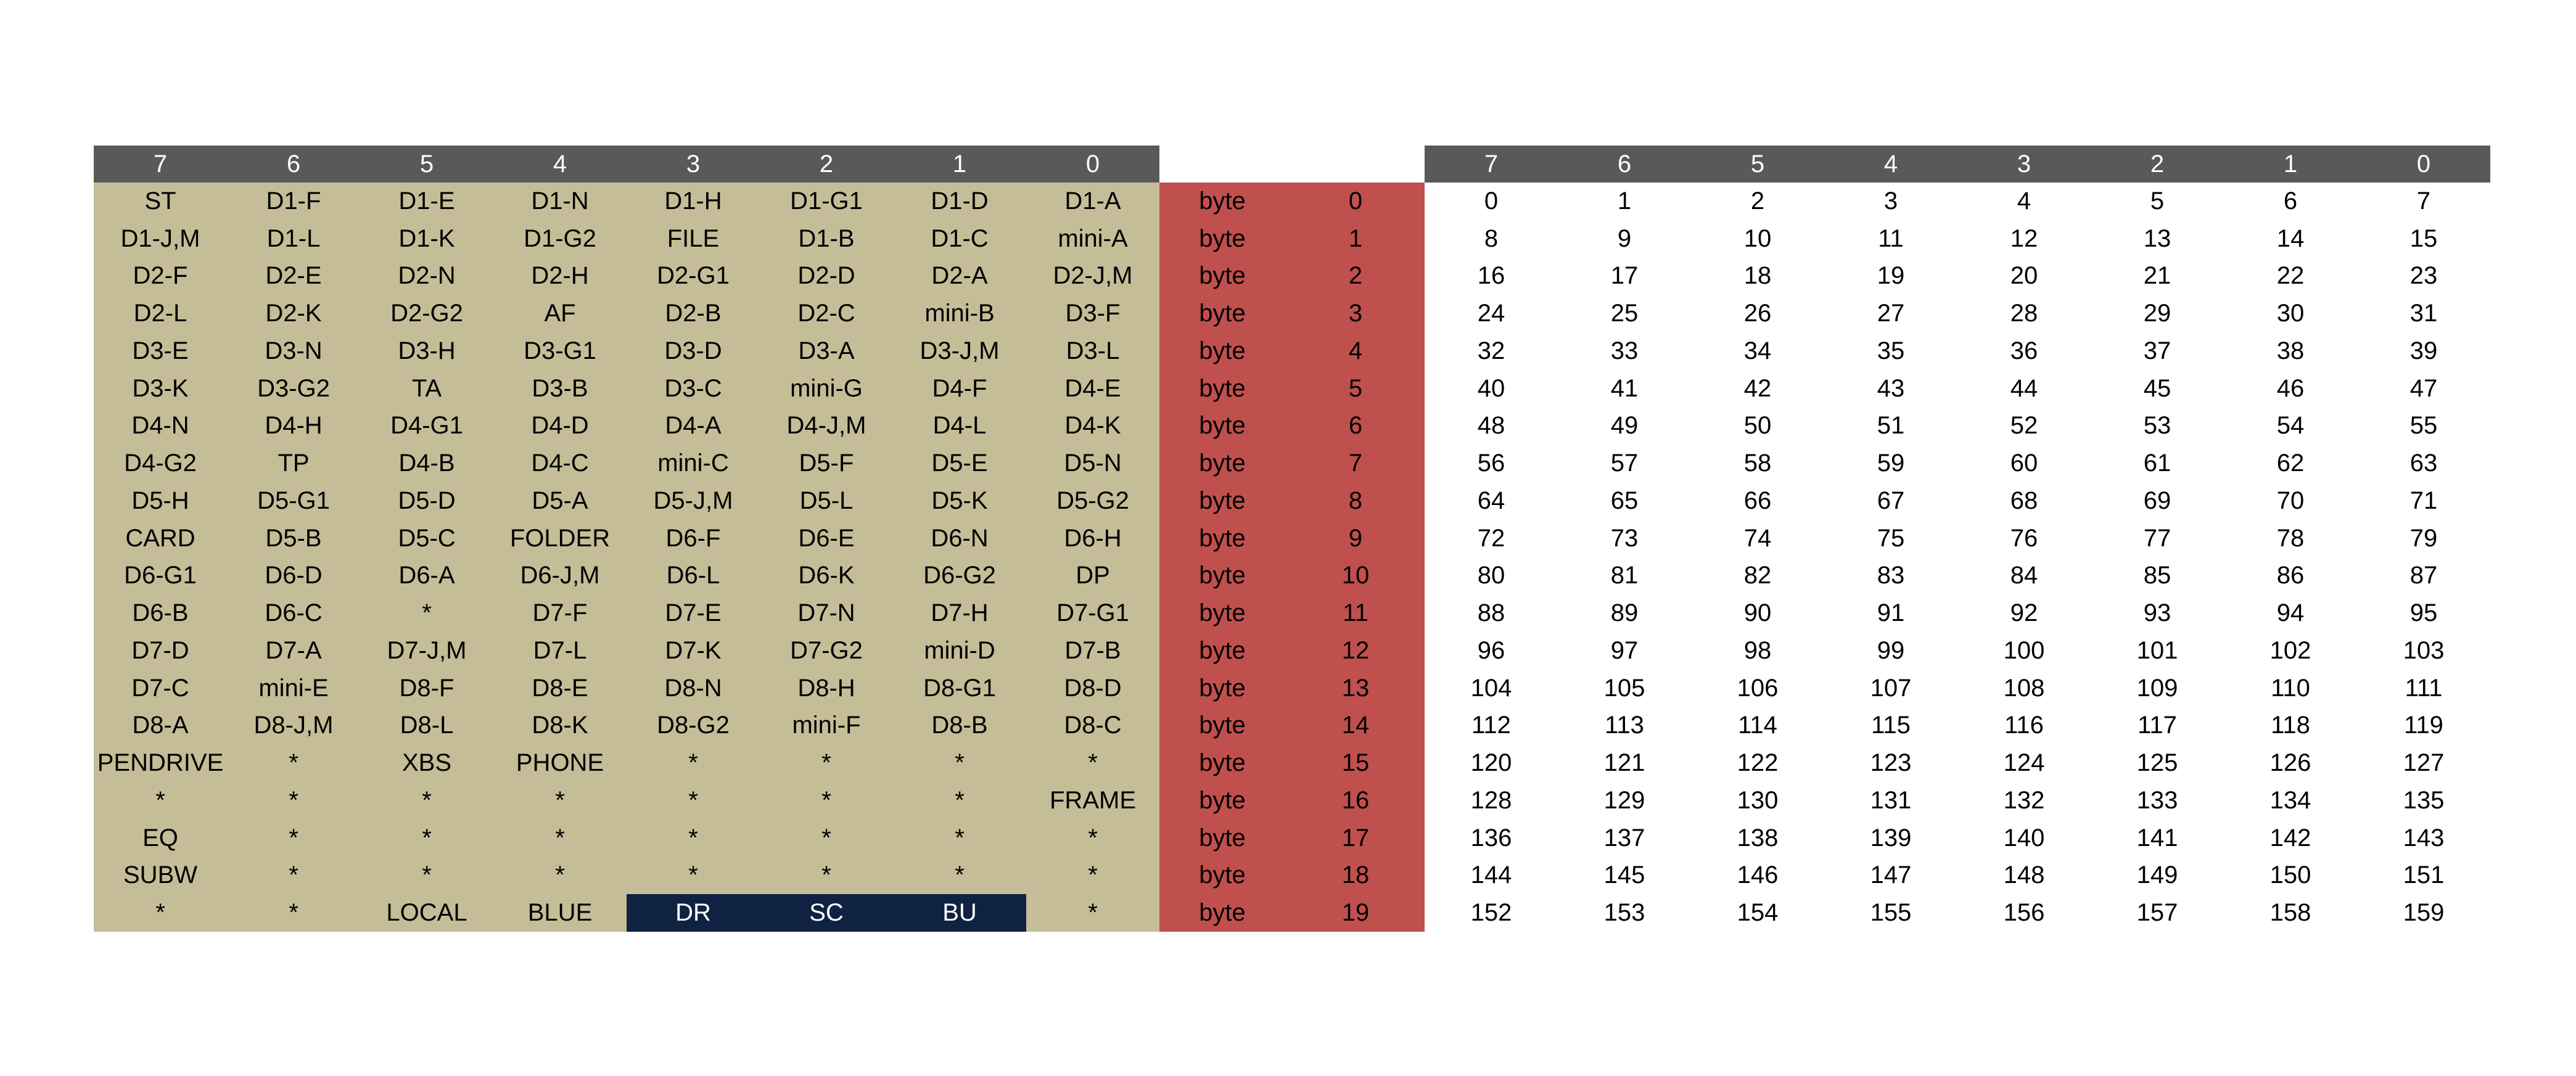  What do you see at coordinates (2024, 651) in the screenshot?
I see `bit-index-cell: 100` at bounding box center [2024, 651].